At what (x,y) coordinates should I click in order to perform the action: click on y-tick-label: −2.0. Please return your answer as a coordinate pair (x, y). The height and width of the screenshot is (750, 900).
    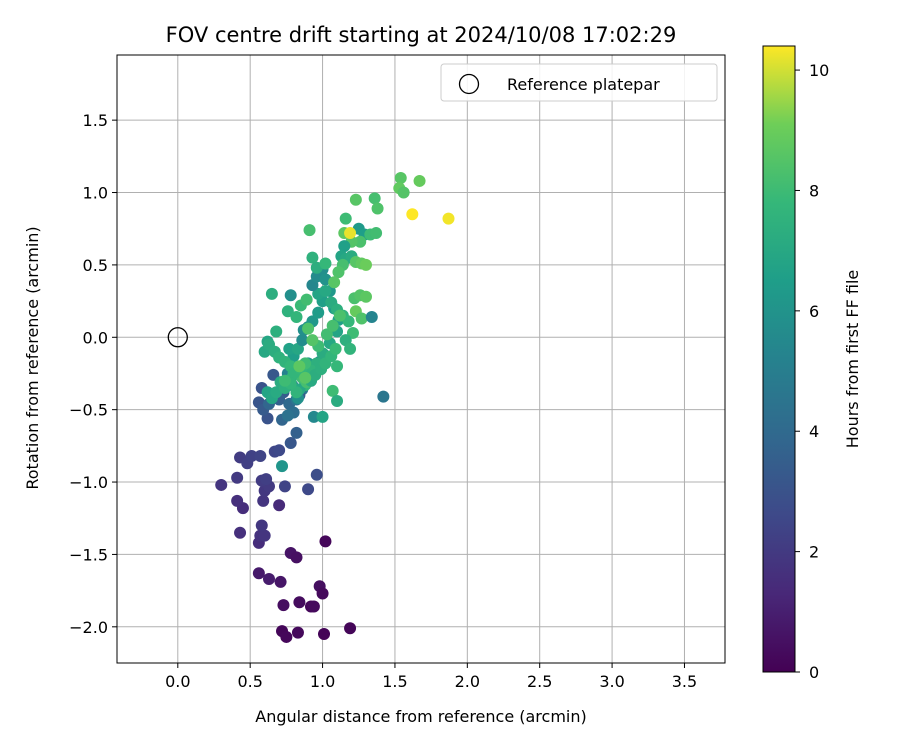
    Looking at the image, I should click on (88, 627).